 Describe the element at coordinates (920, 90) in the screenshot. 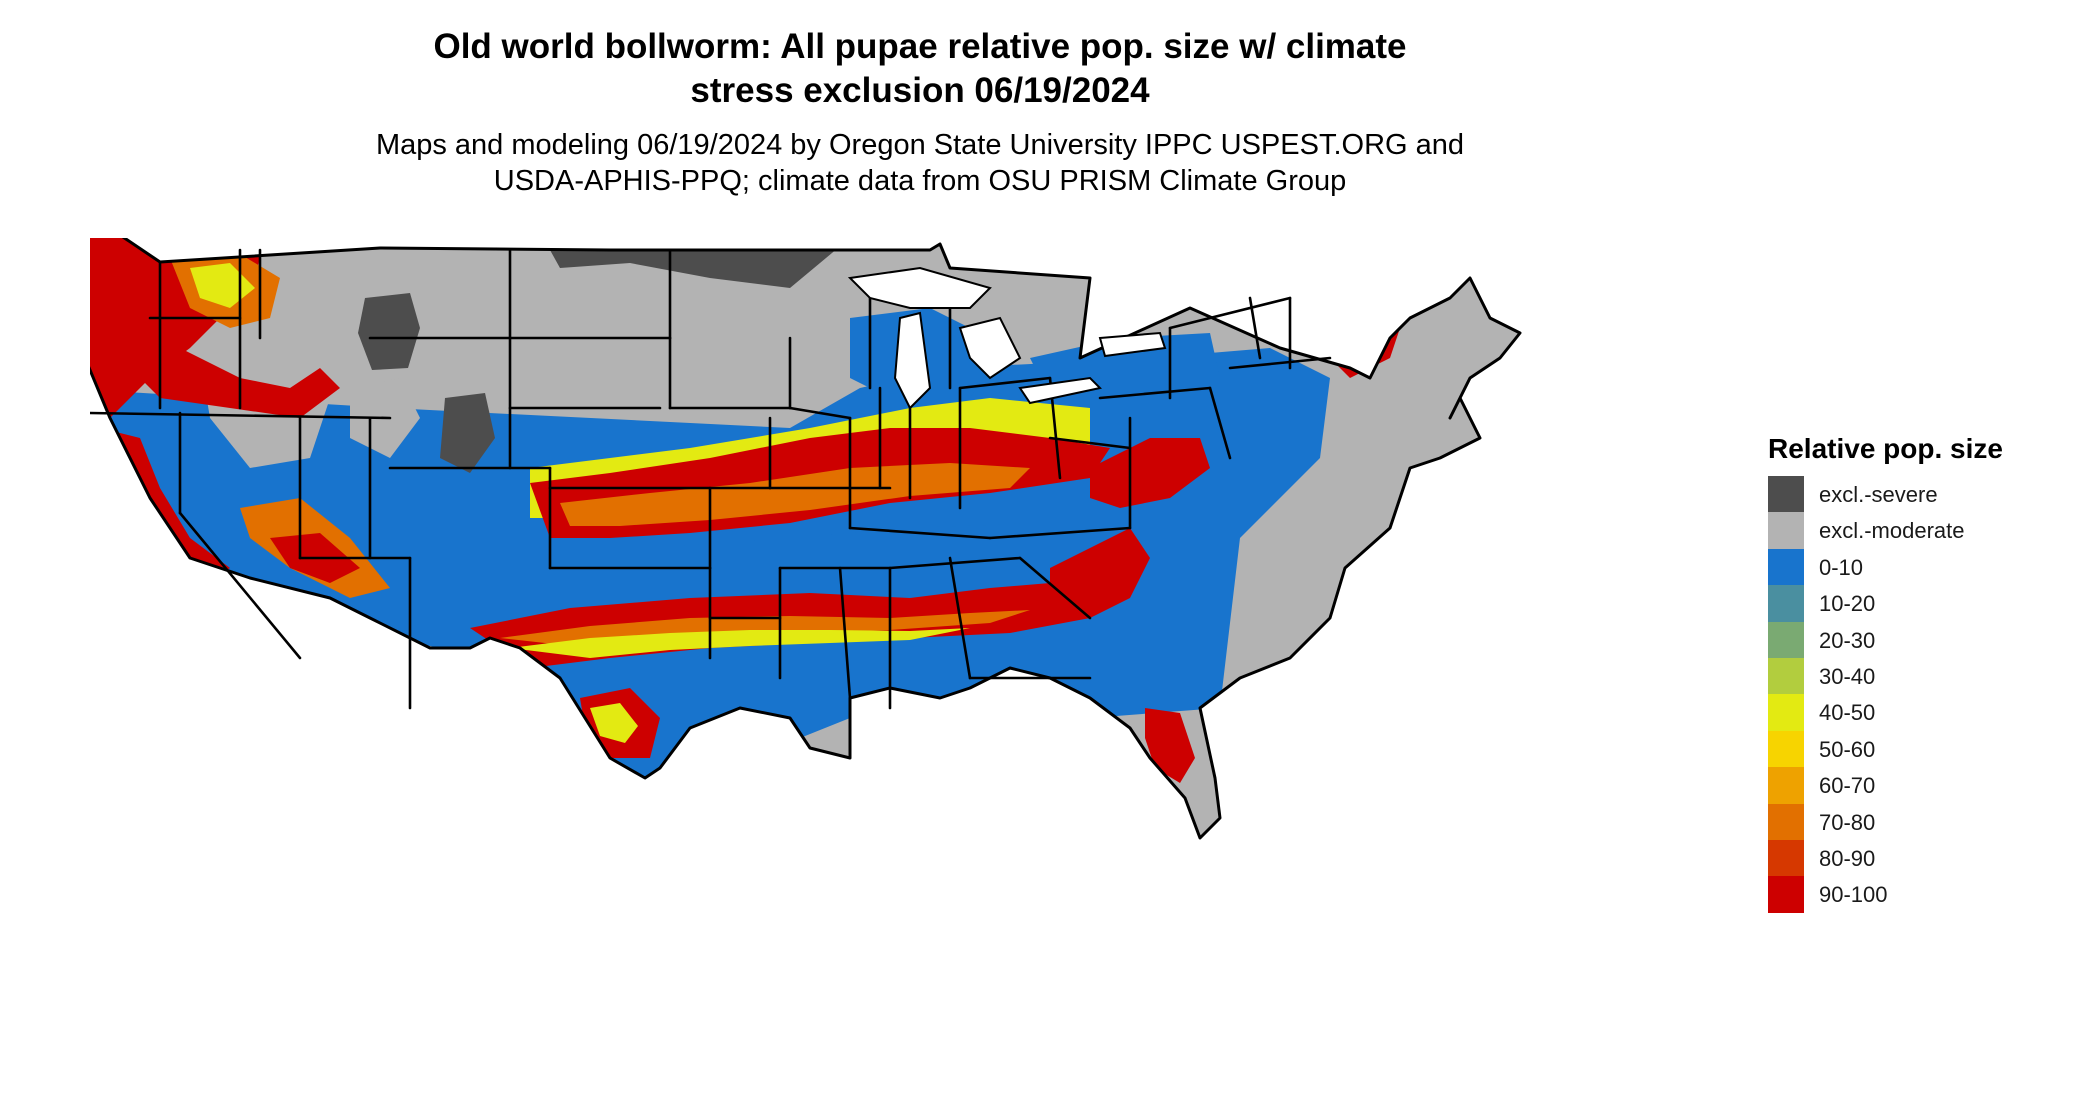

I see `map-title-line-2: stress exclusion 06/19/2024` at that location.